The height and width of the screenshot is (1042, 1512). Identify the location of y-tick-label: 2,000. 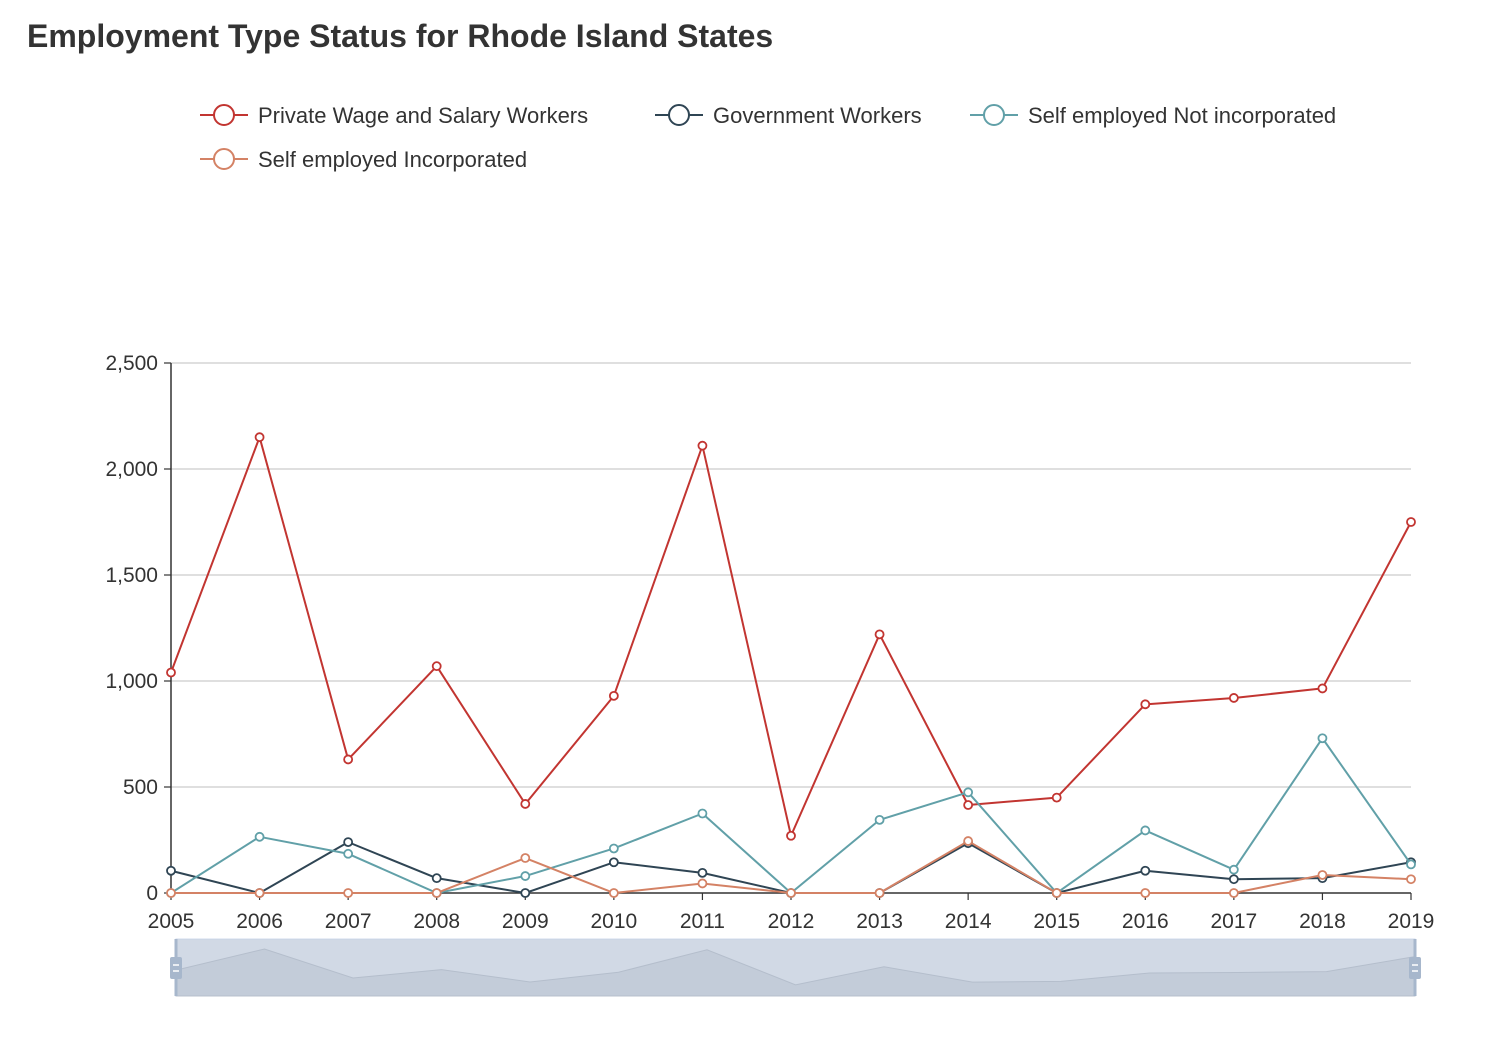
(131, 469).